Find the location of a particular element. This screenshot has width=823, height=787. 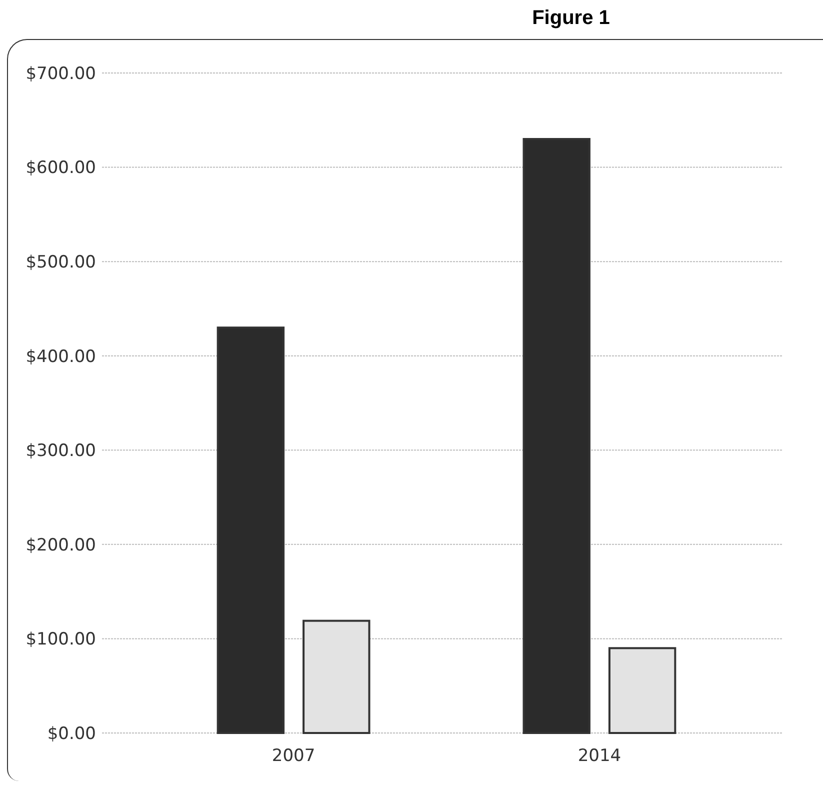

chart-title: Figure 1 is located at coordinates (571, 18).